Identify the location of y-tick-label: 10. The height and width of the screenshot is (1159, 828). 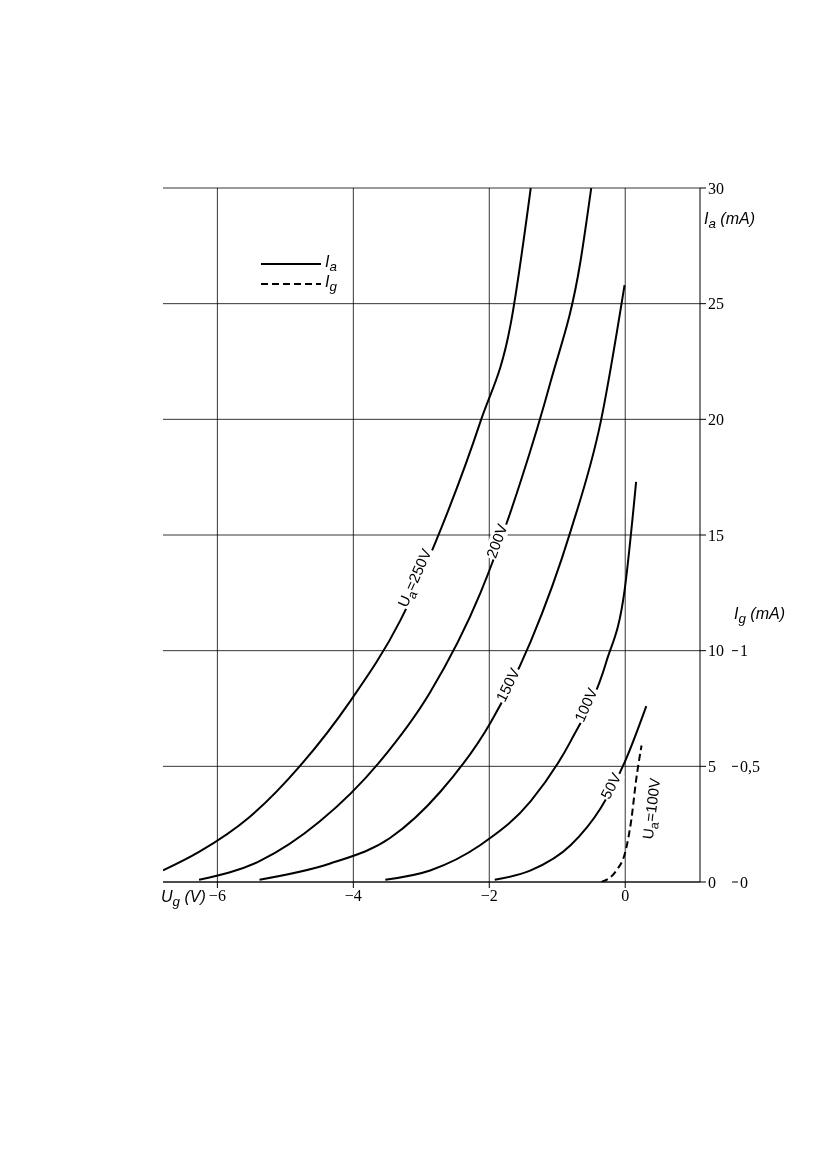
(716, 651).